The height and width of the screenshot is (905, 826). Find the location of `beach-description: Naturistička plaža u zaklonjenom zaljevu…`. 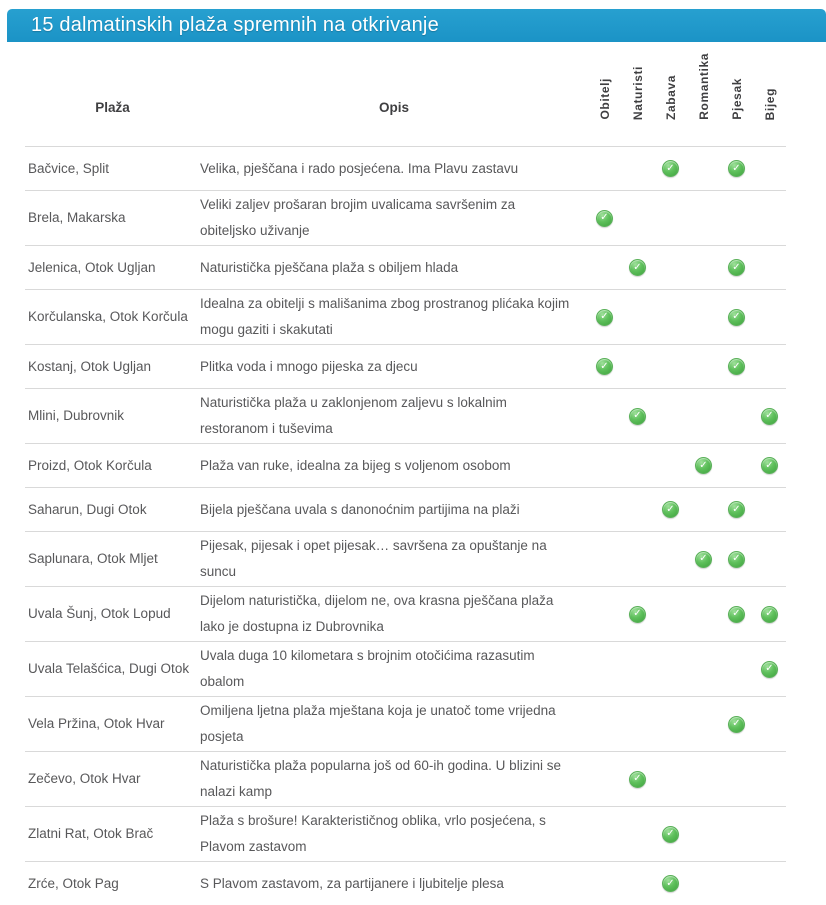

beach-description: Naturistička plaža u zaklonjenom zaljevu… is located at coordinates (353, 415).